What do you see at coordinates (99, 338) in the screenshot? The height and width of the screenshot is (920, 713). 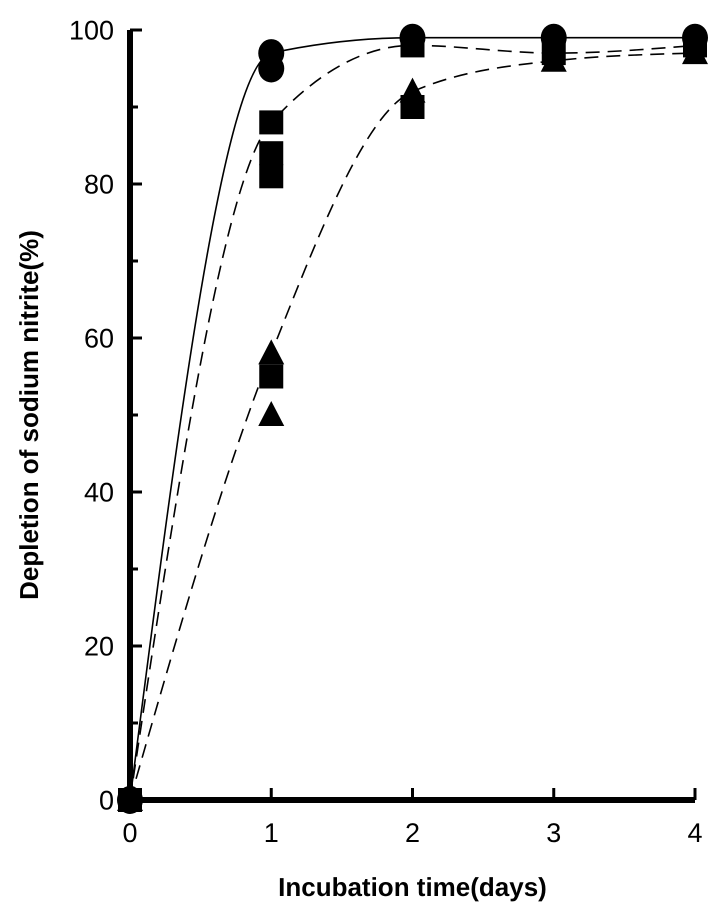 I see `y-tick-label: 60` at bounding box center [99, 338].